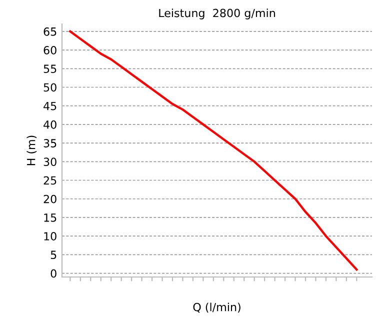 This screenshot has width=385, height=320. What do you see at coordinates (50, 50) in the screenshot?
I see `y-tick-label: 60` at bounding box center [50, 50].